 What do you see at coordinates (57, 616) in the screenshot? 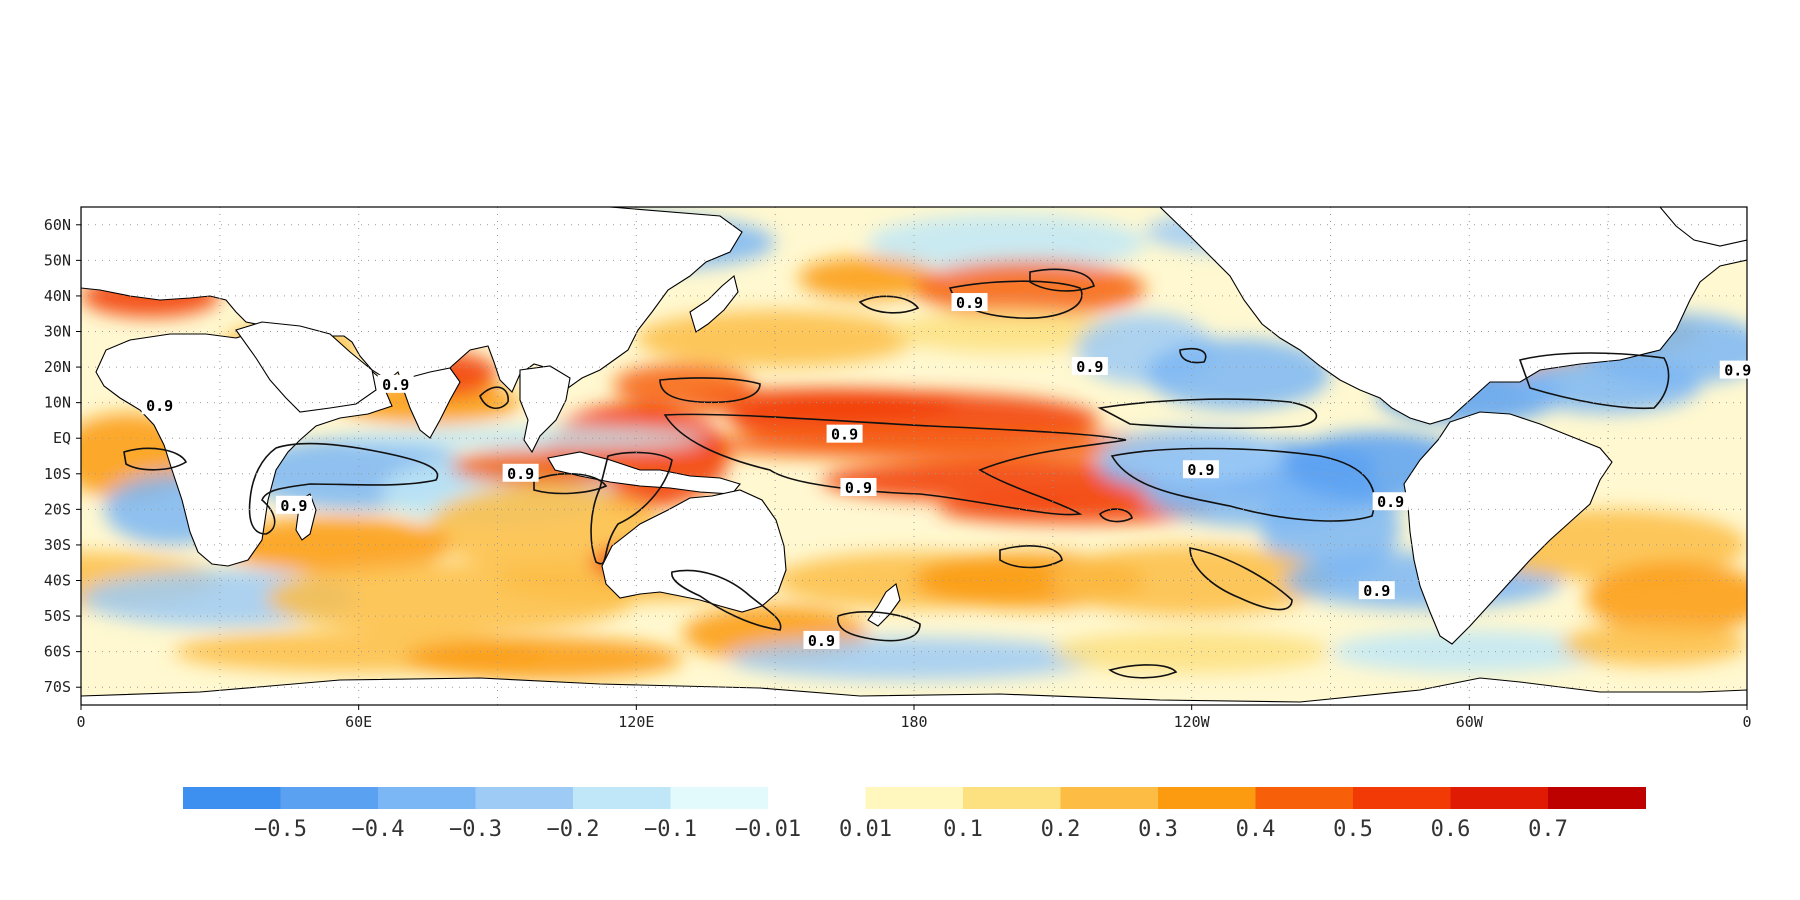
I see `lat-tick-label: 50S` at bounding box center [57, 616].